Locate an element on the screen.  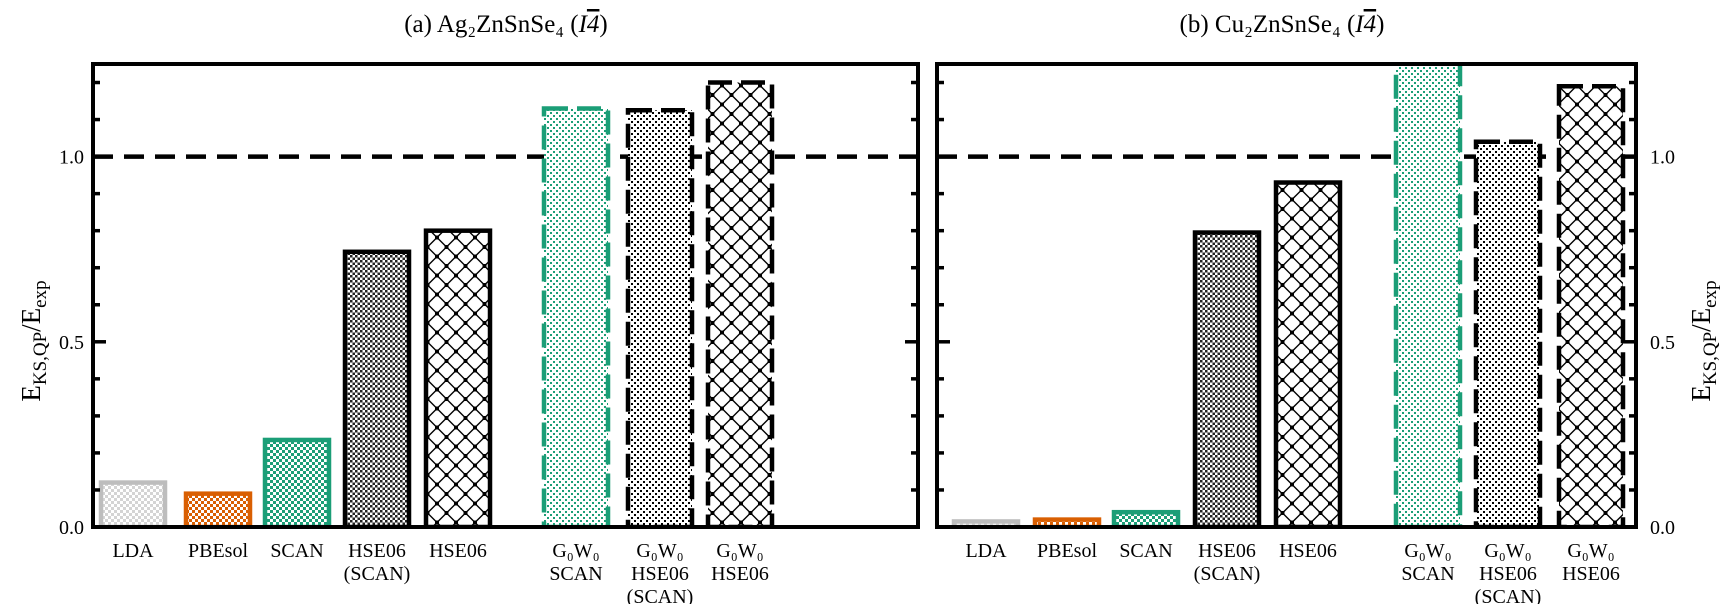
chart-title: (b) Cu₂ZnSnSe₄ (I4) is located at coordinates (1282, 24).